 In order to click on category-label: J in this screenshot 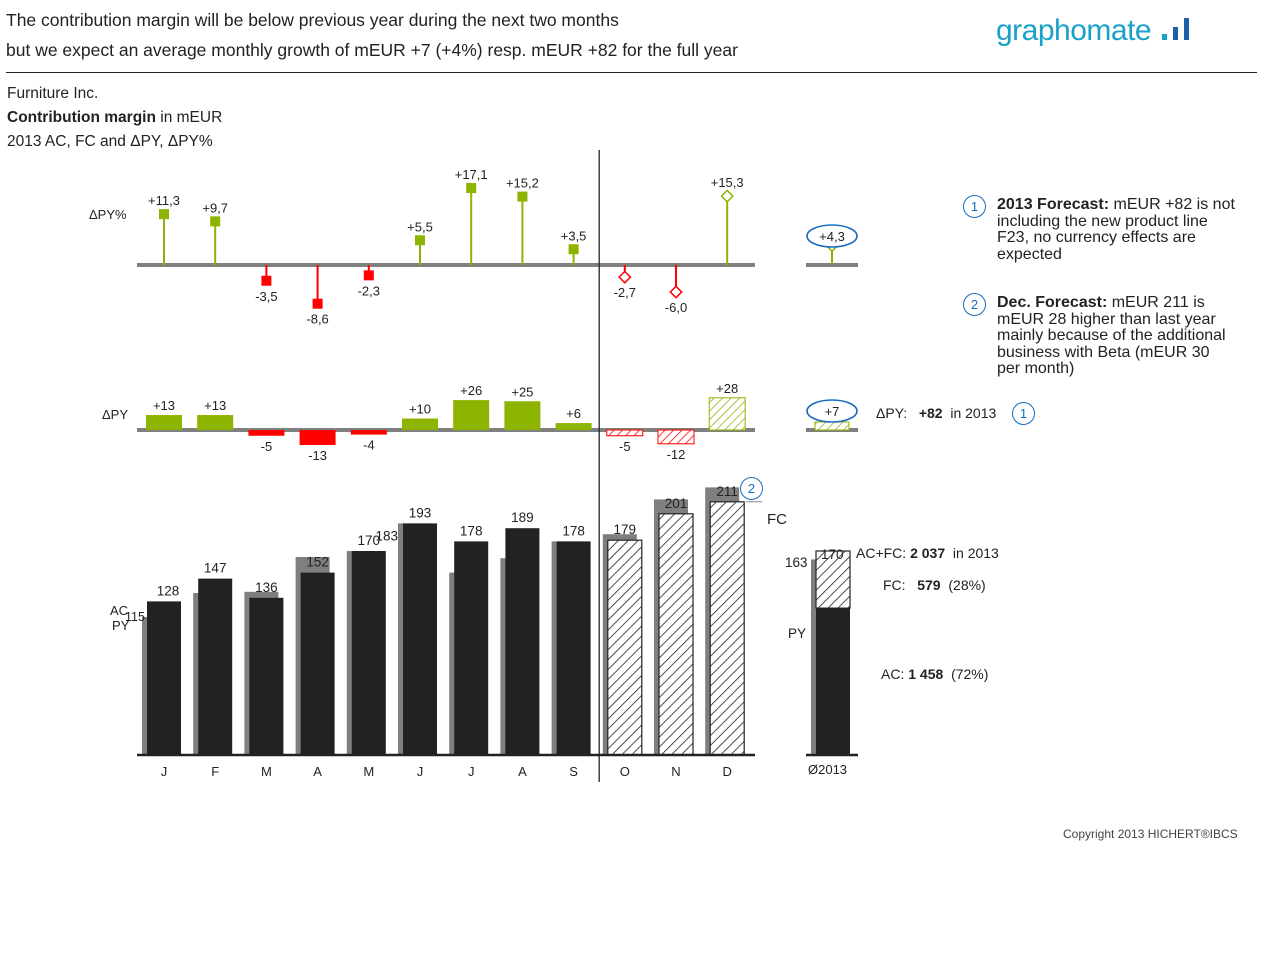, I will do `click(164, 771)`.